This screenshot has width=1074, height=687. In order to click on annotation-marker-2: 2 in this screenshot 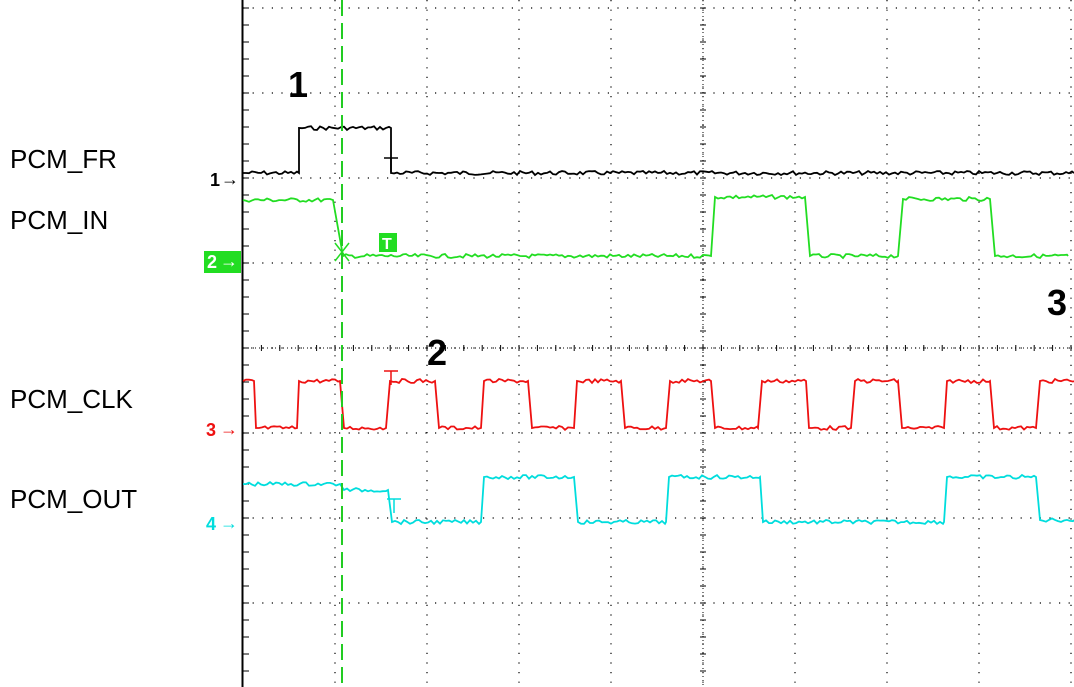, I will do `click(437, 352)`.